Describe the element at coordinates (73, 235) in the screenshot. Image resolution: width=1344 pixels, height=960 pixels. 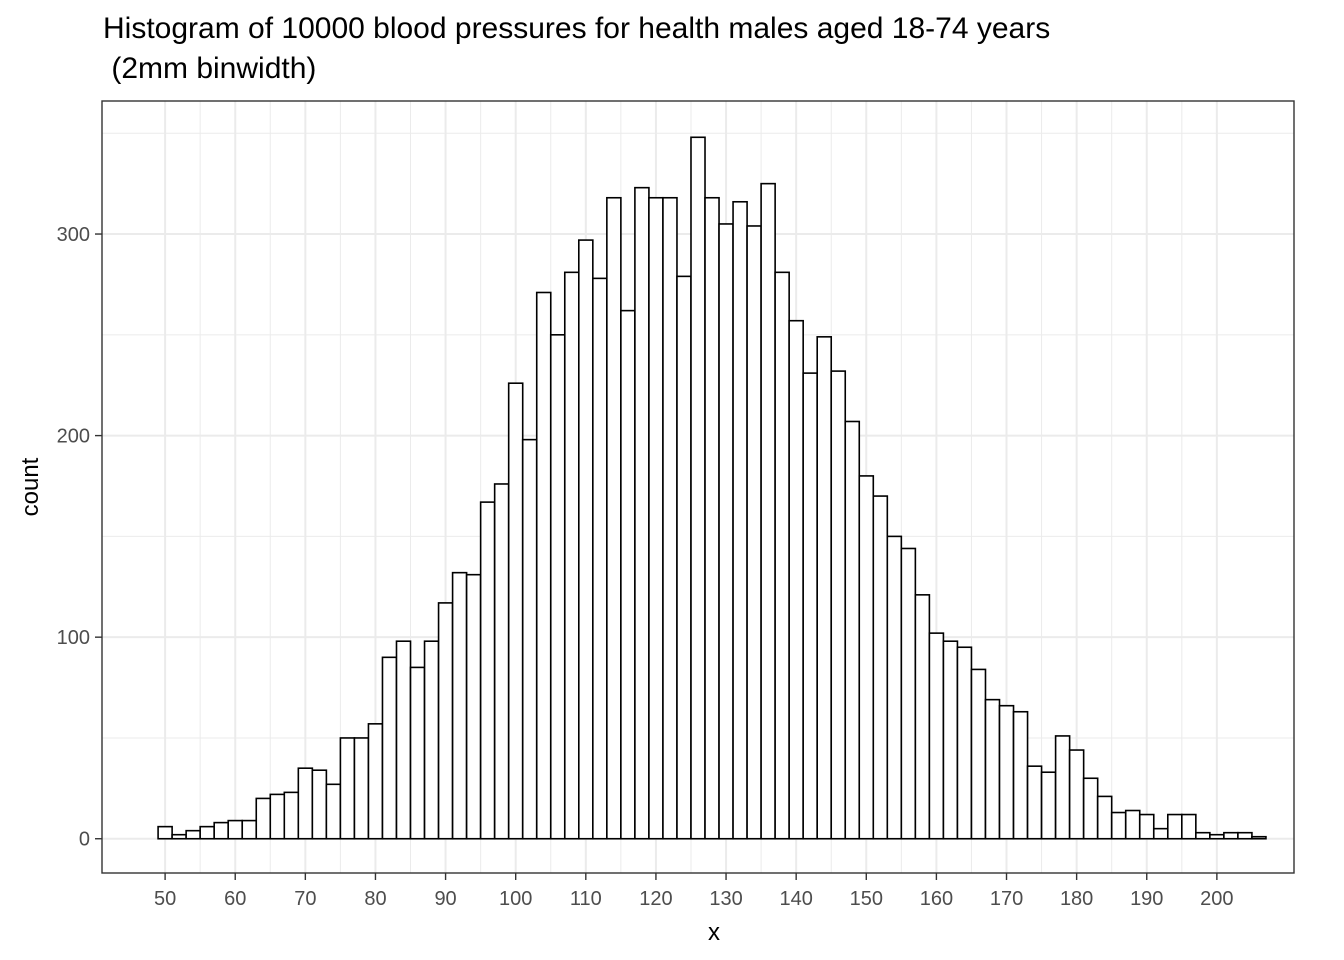
I see `y-tick-label: 300` at that location.